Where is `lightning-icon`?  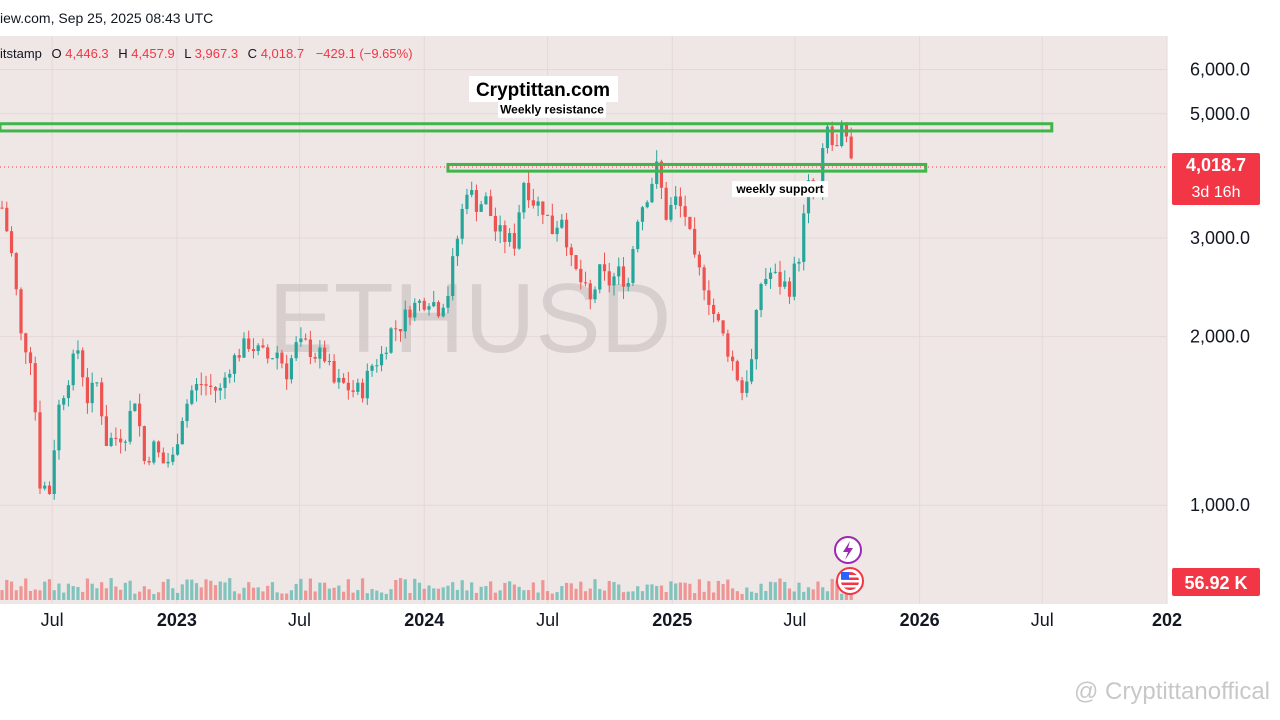
lightning-icon is located at coordinates (848, 550).